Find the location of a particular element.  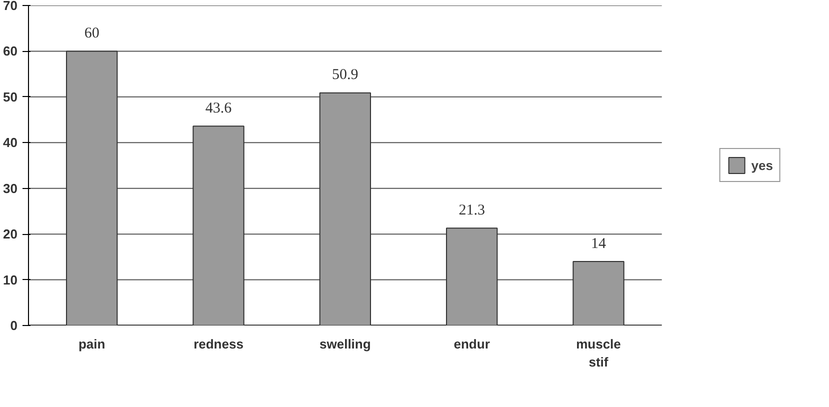

y-tick-label: 30 is located at coordinates (10, 188).